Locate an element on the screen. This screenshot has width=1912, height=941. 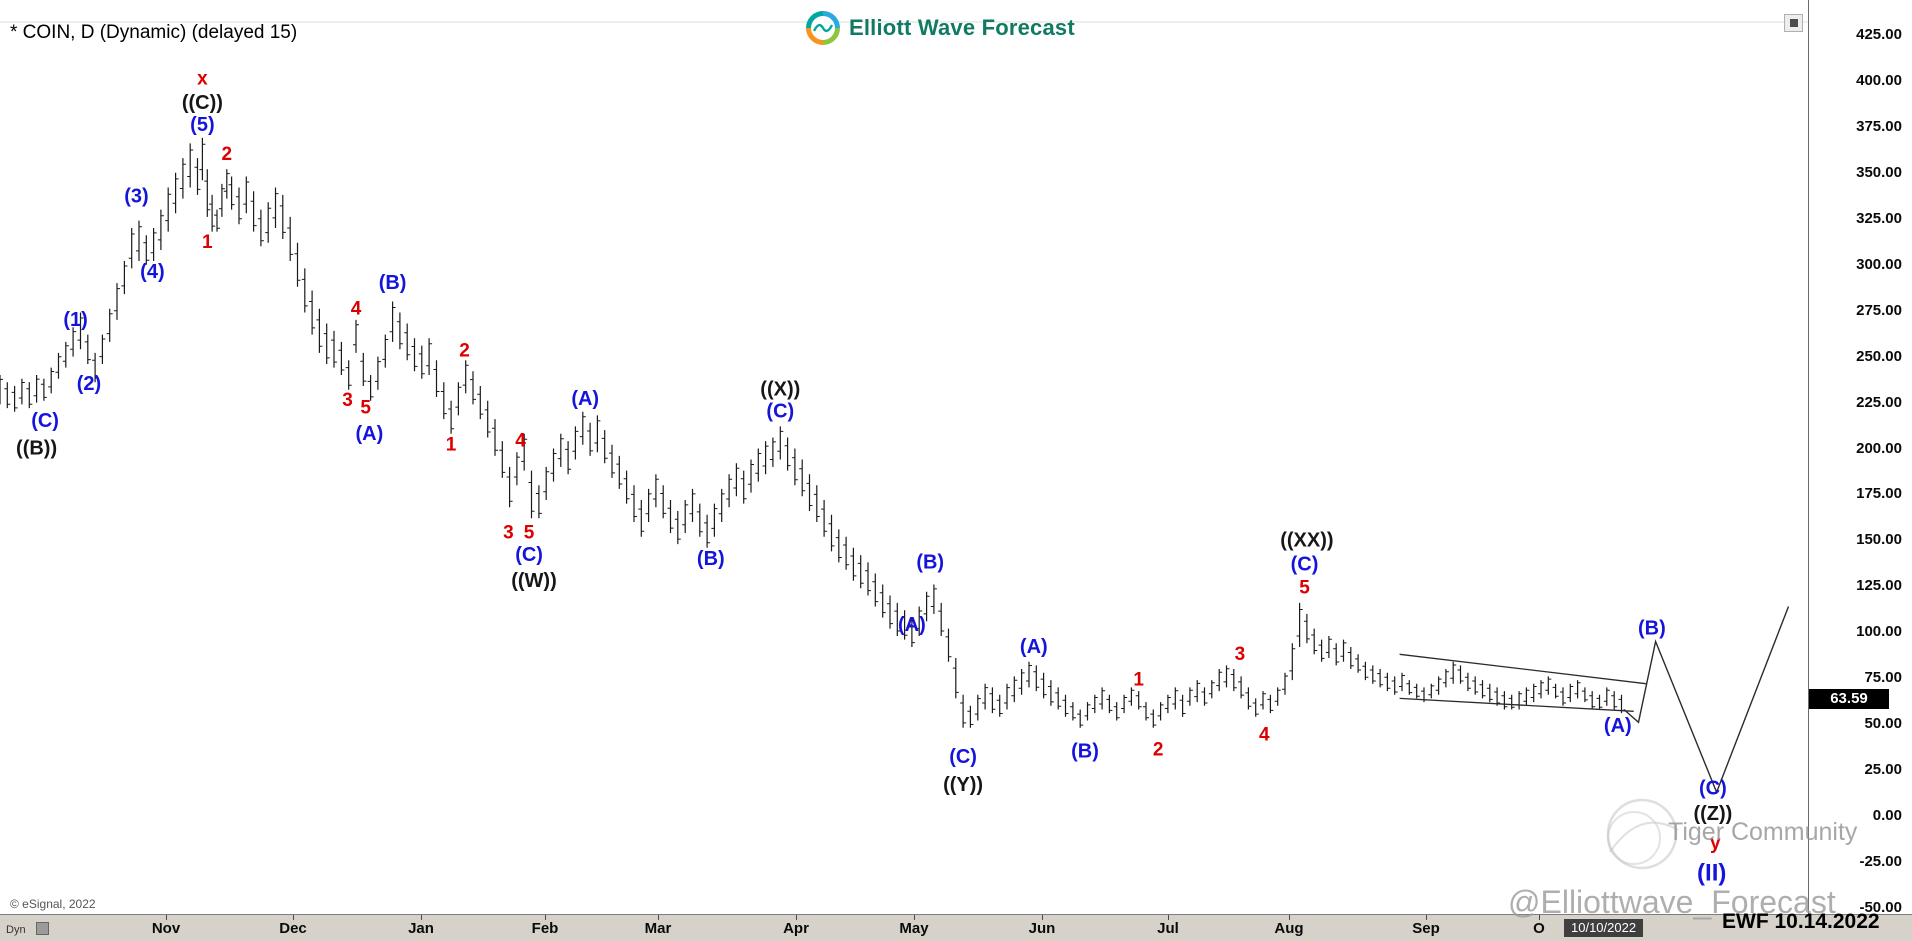
price-axis-label: 25.00 is located at coordinates (1883, 770).